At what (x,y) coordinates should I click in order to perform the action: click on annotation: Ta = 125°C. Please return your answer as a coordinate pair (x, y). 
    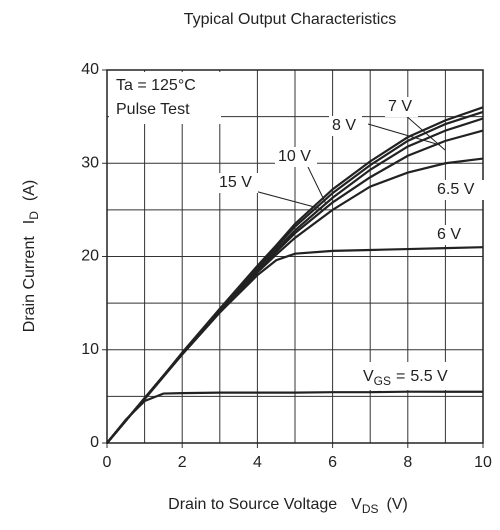
    Looking at the image, I should click on (156, 85).